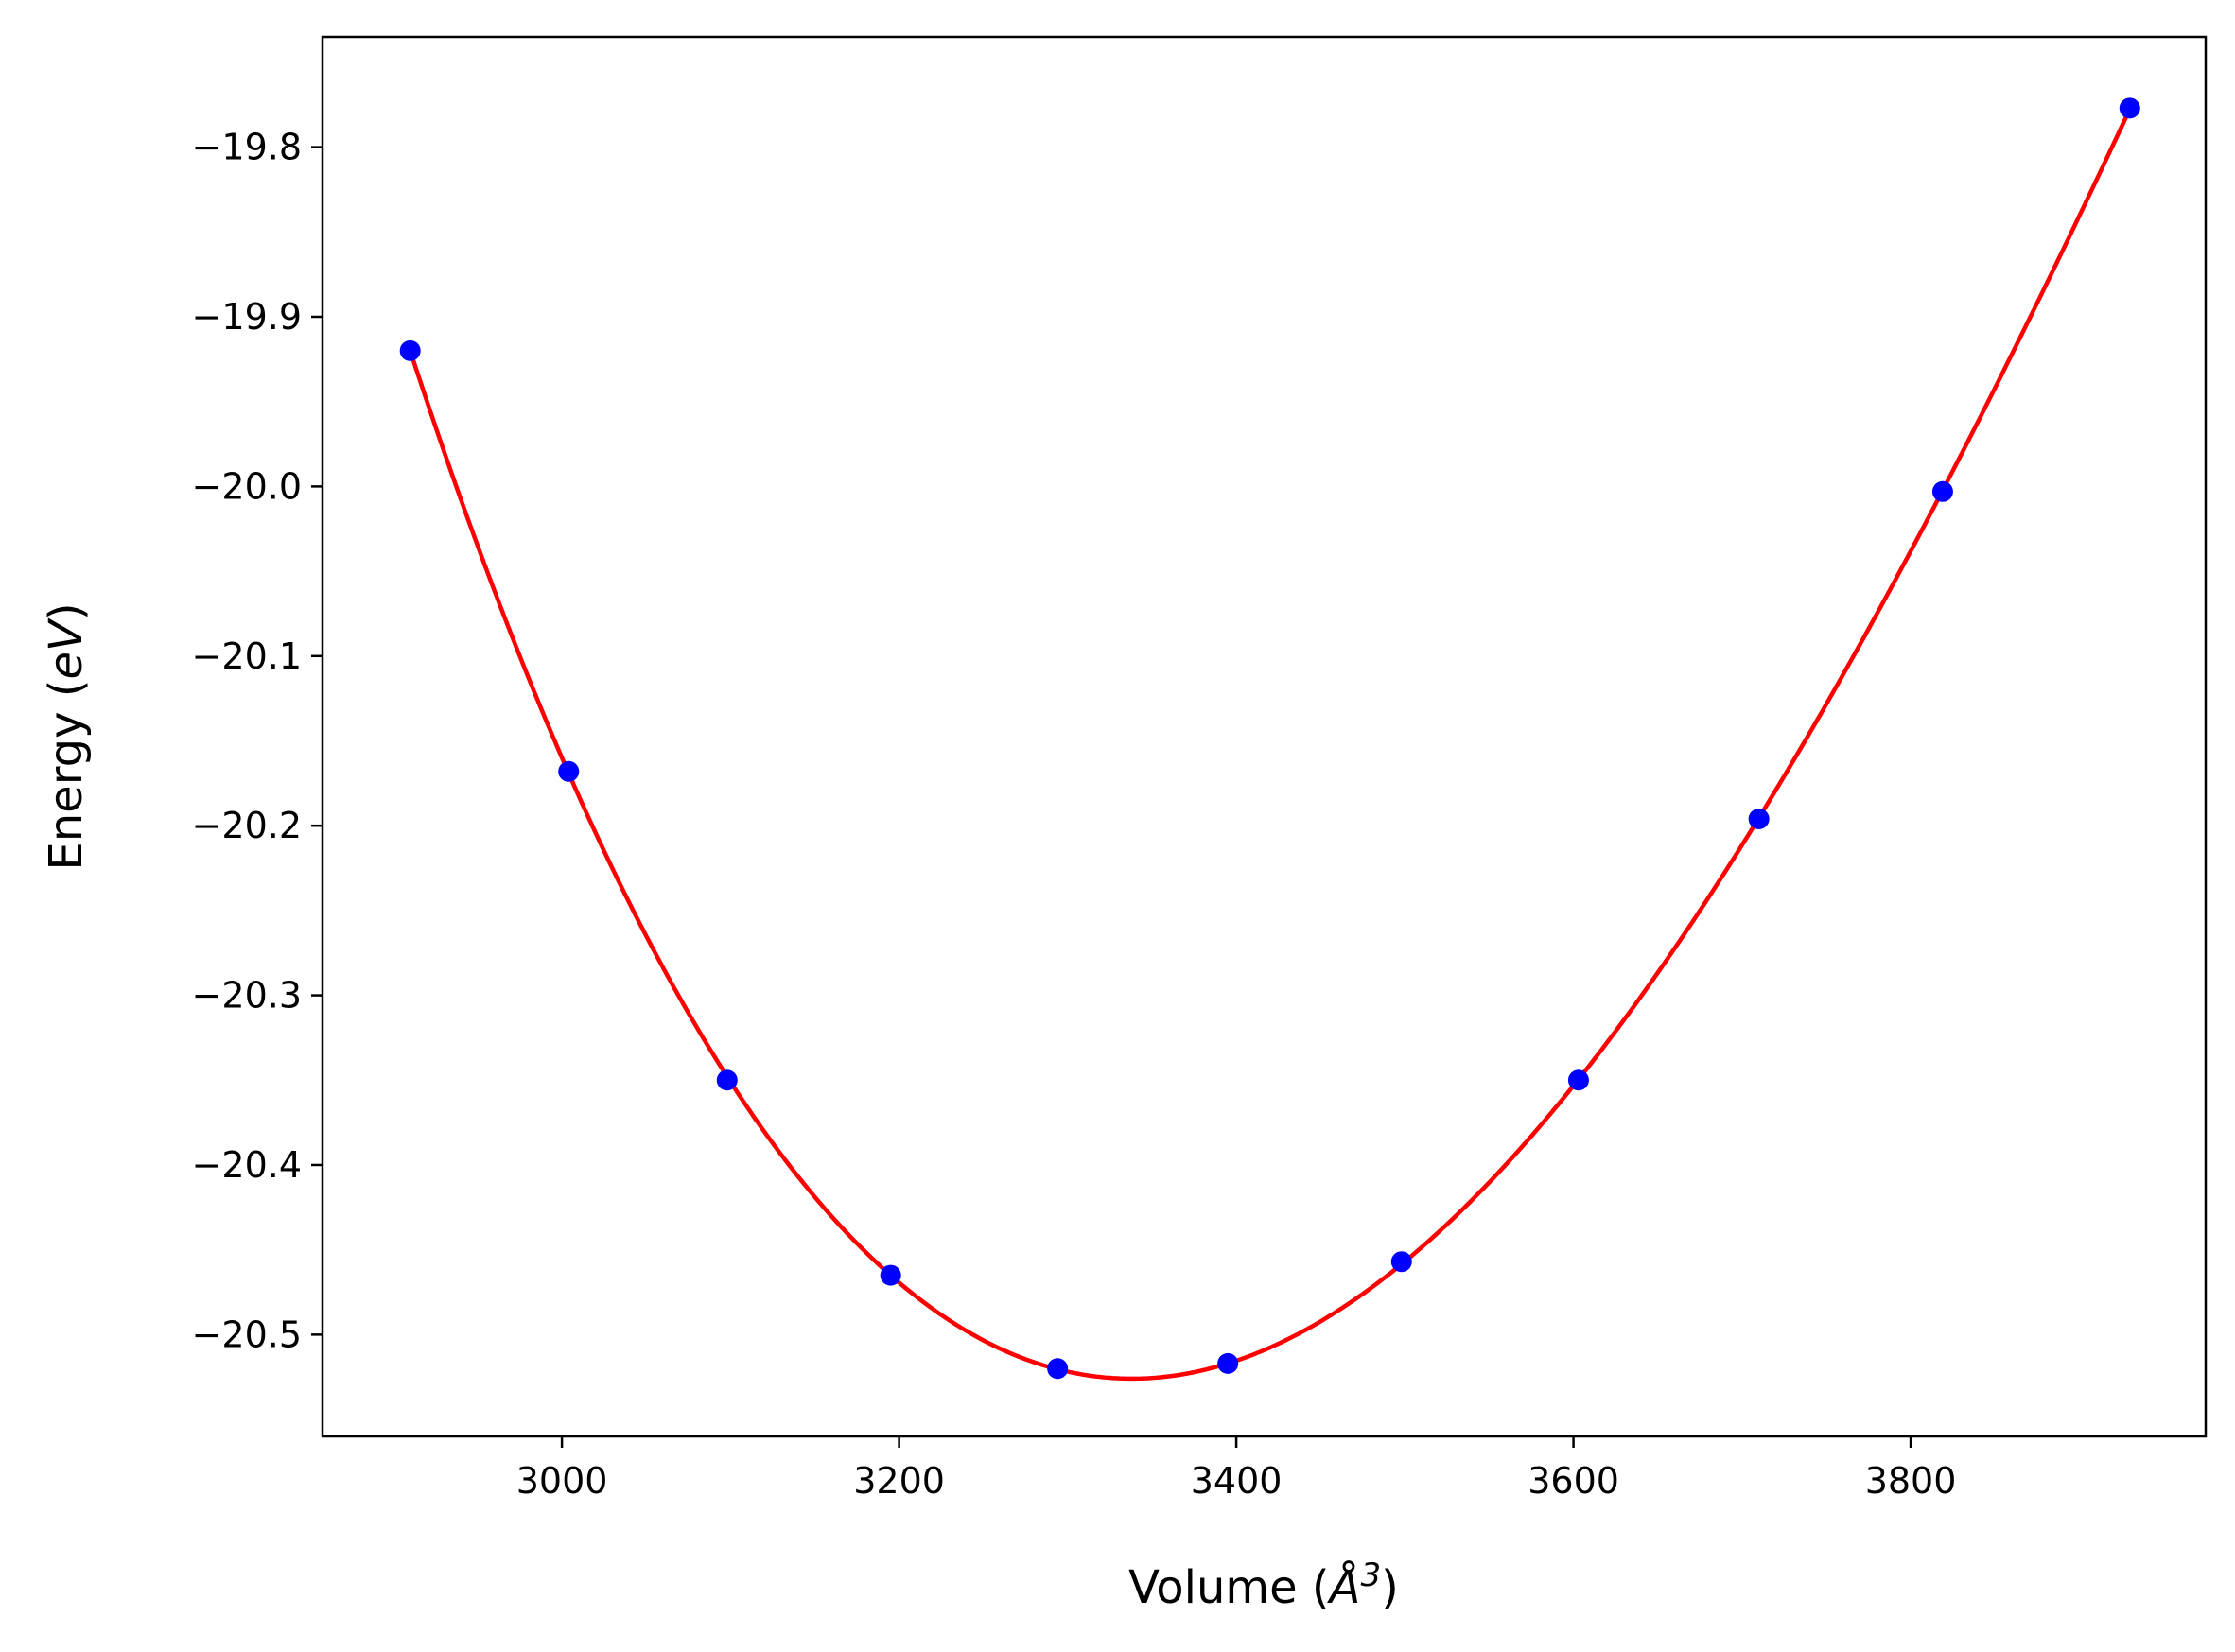  What do you see at coordinates (247, 996) in the screenshot?
I see `y-tick-label: −20.3` at bounding box center [247, 996].